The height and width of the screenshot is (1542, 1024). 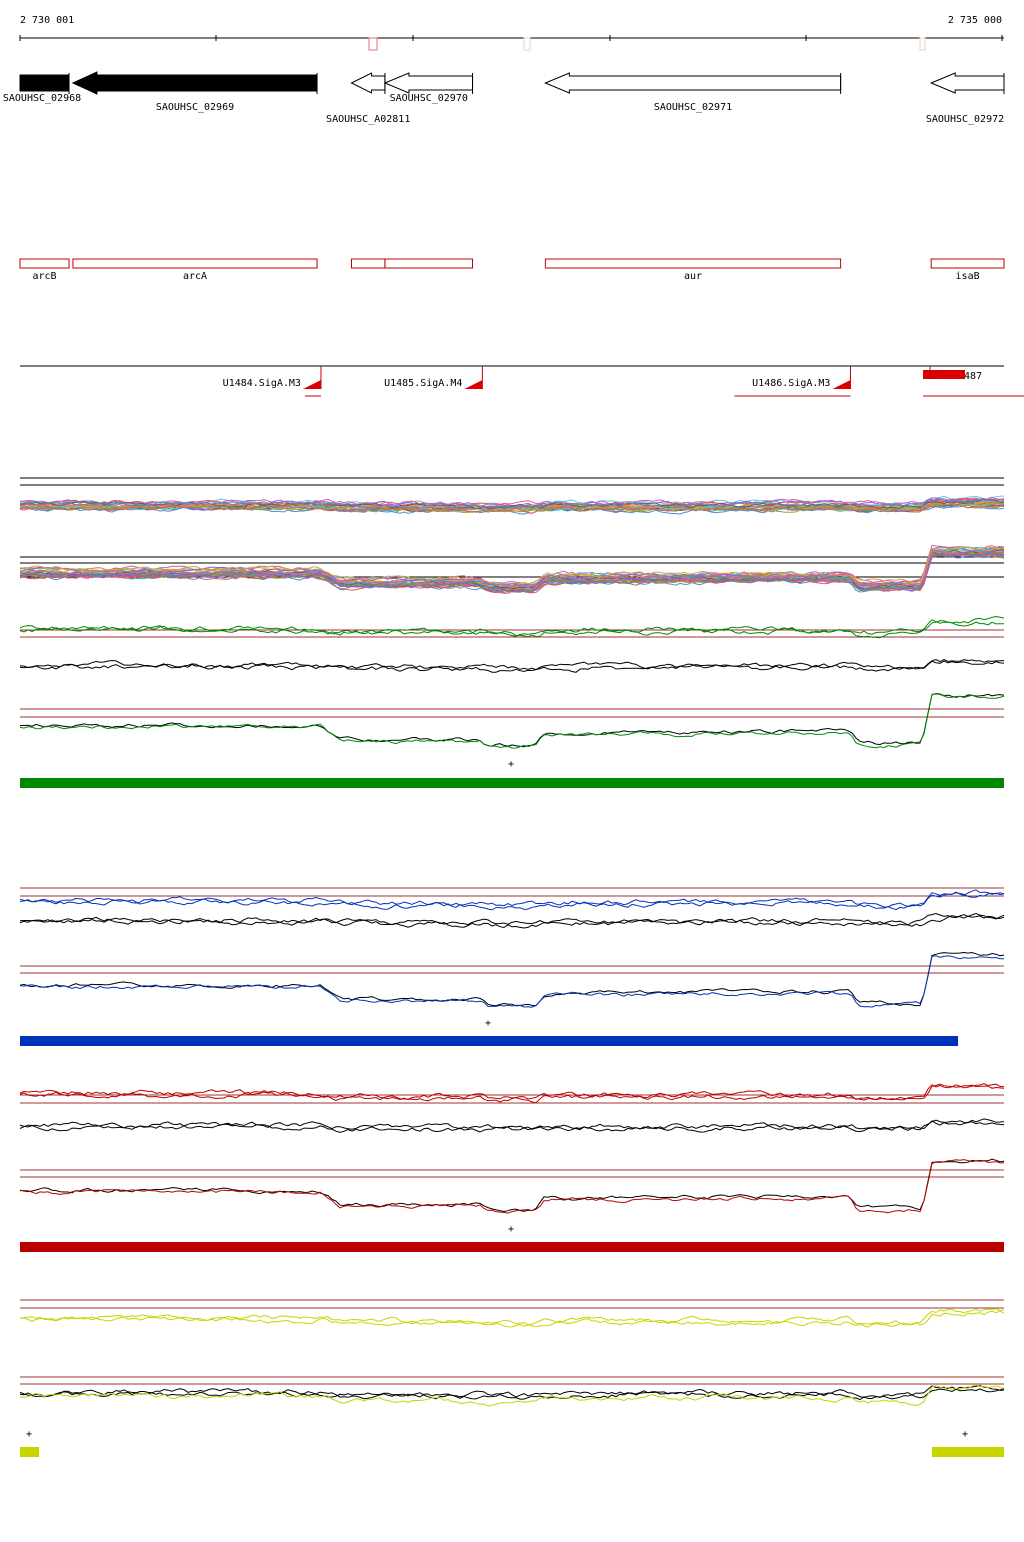 What do you see at coordinates (195, 107) in the screenshot?
I see `gene-locus-label: SAOUHSC_02969` at bounding box center [195, 107].